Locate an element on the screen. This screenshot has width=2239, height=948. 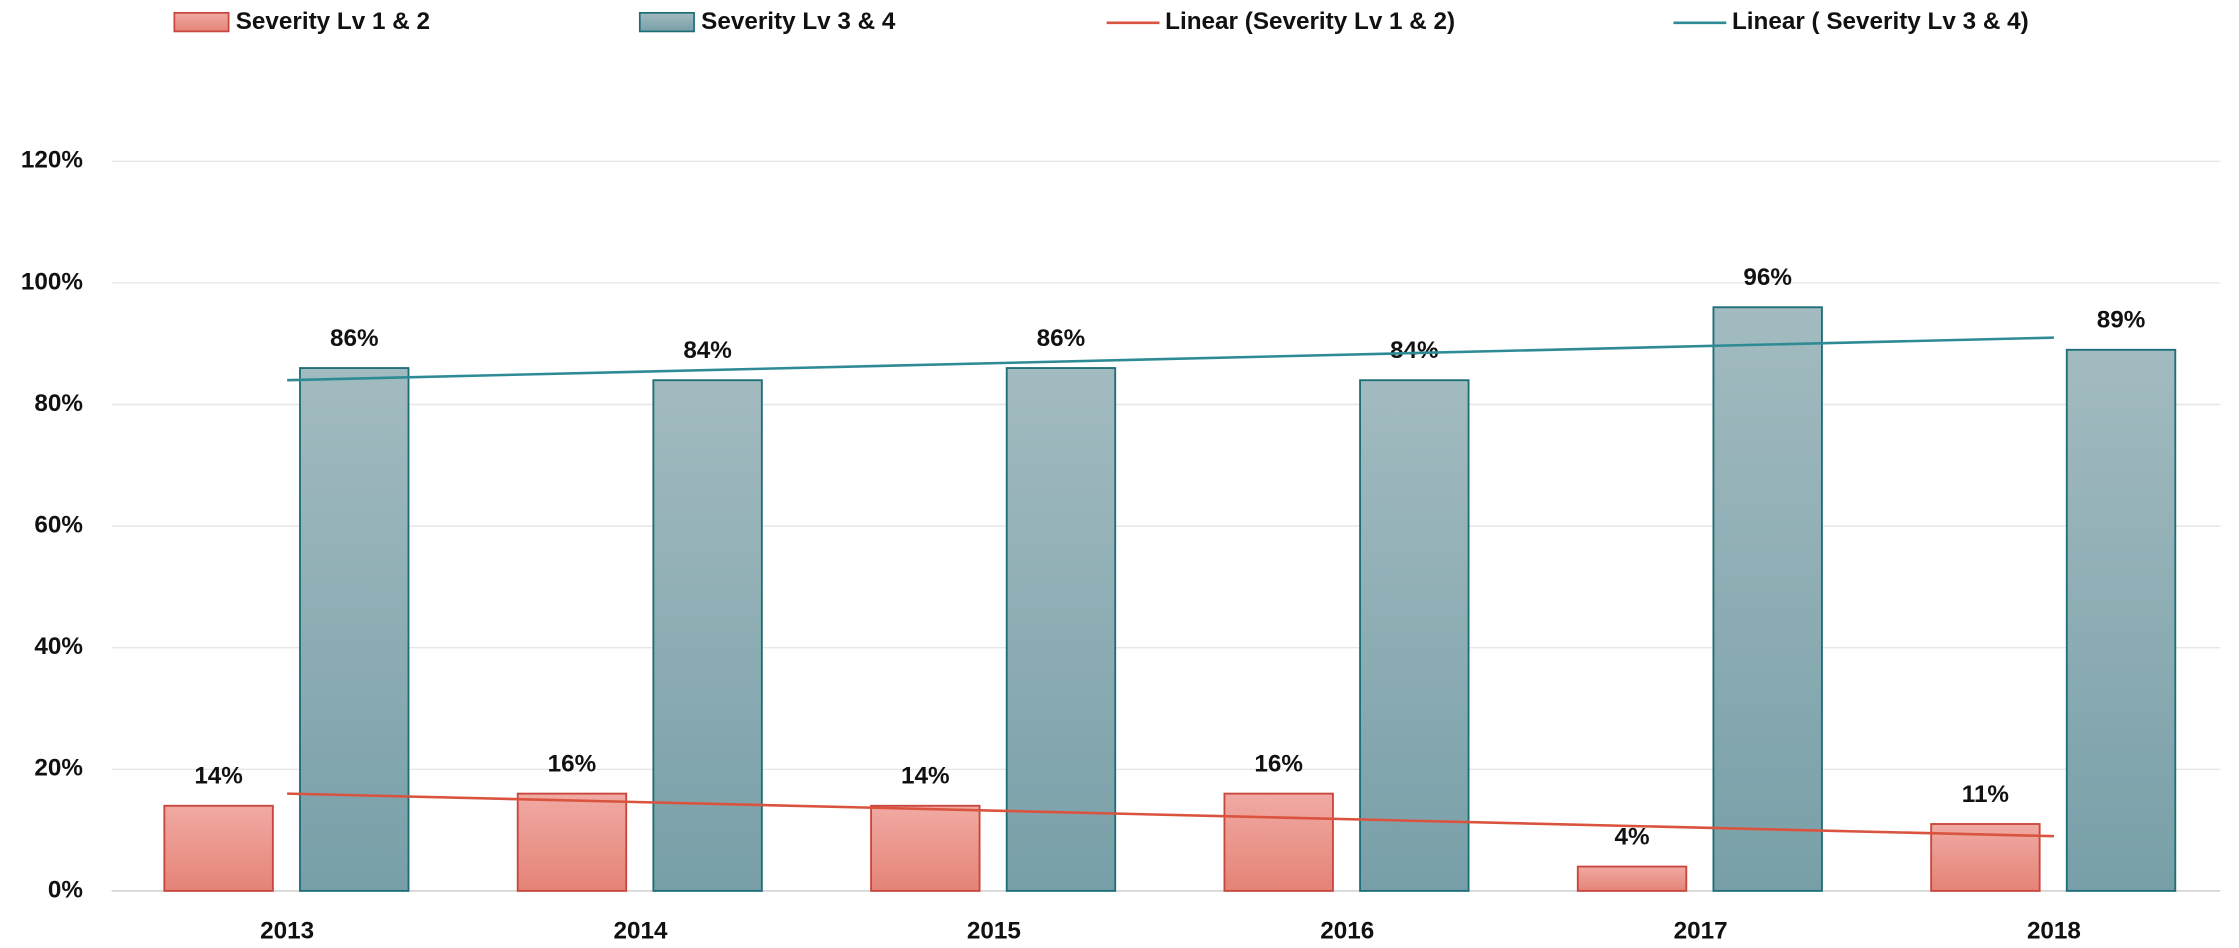
legend-label: Severity Lv 3 & 4 is located at coordinates (798, 21).